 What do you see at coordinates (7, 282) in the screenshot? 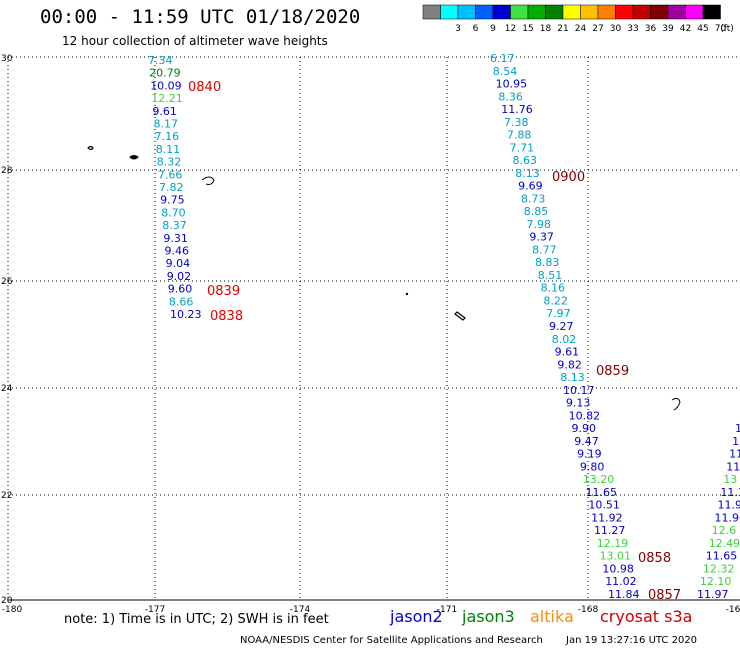
I see `y-tick-label: 26` at bounding box center [7, 282].